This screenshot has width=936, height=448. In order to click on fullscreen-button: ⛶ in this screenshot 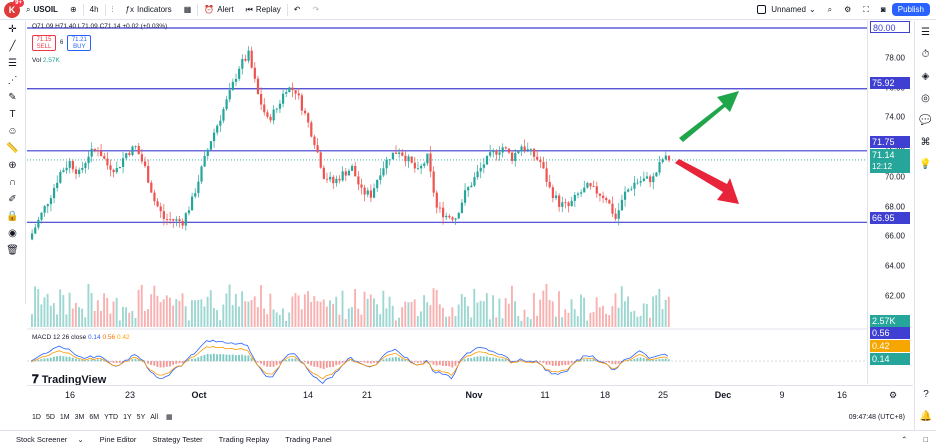, I will do `click(866, 10)`.